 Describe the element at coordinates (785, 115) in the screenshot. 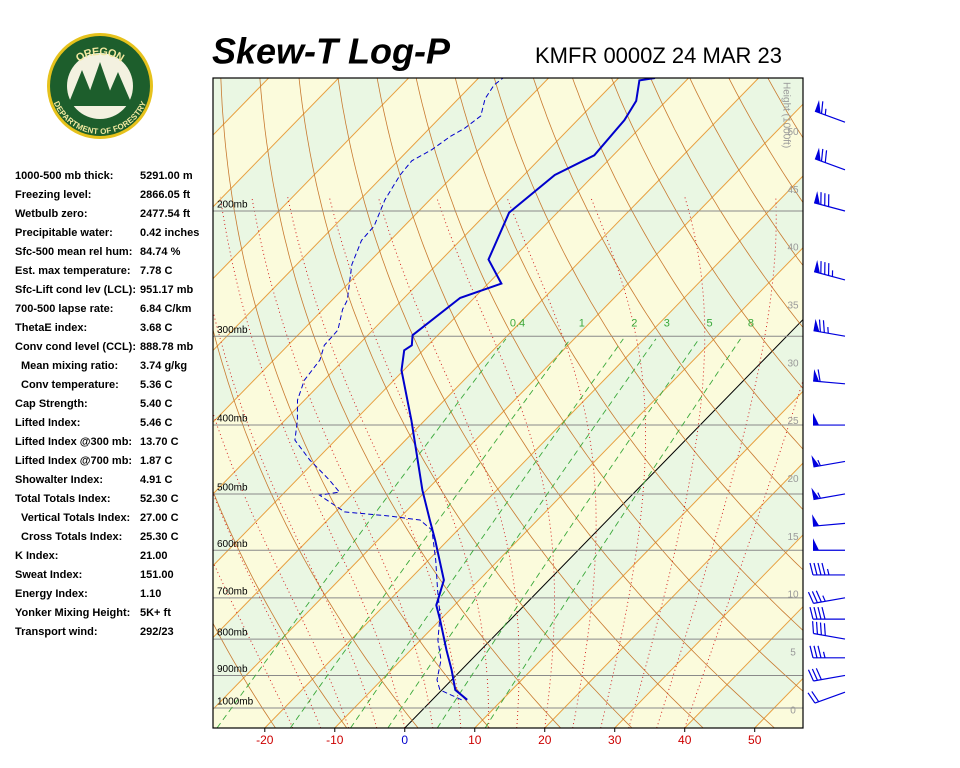

I see `height-axis-title: Height (1000ft)` at that location.